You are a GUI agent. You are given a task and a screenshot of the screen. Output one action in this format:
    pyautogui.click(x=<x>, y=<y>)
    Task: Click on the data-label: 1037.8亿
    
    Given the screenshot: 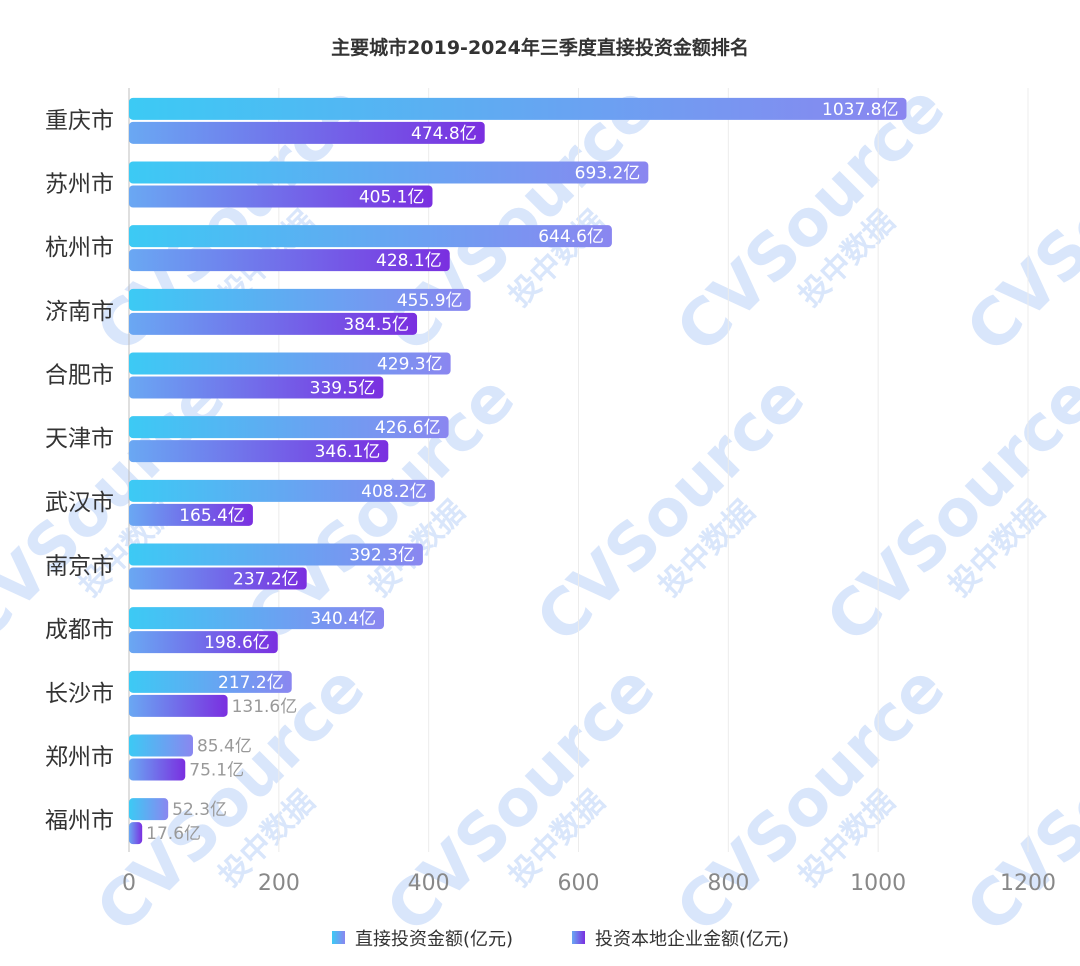 What is the action you would take?
    pyautogui.click(x=860, y=110)
    